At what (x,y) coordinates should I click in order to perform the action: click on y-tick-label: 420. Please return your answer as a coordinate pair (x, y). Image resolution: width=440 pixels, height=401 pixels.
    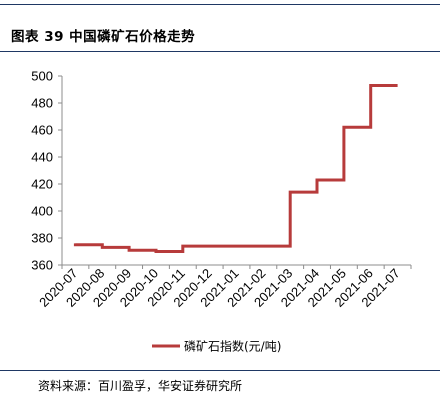
    Looking at the image, I should click on (42, 184).